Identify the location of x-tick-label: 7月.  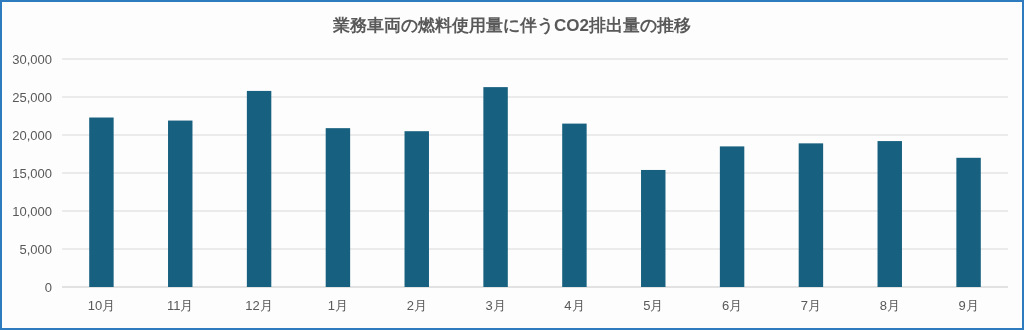
(811, 305).